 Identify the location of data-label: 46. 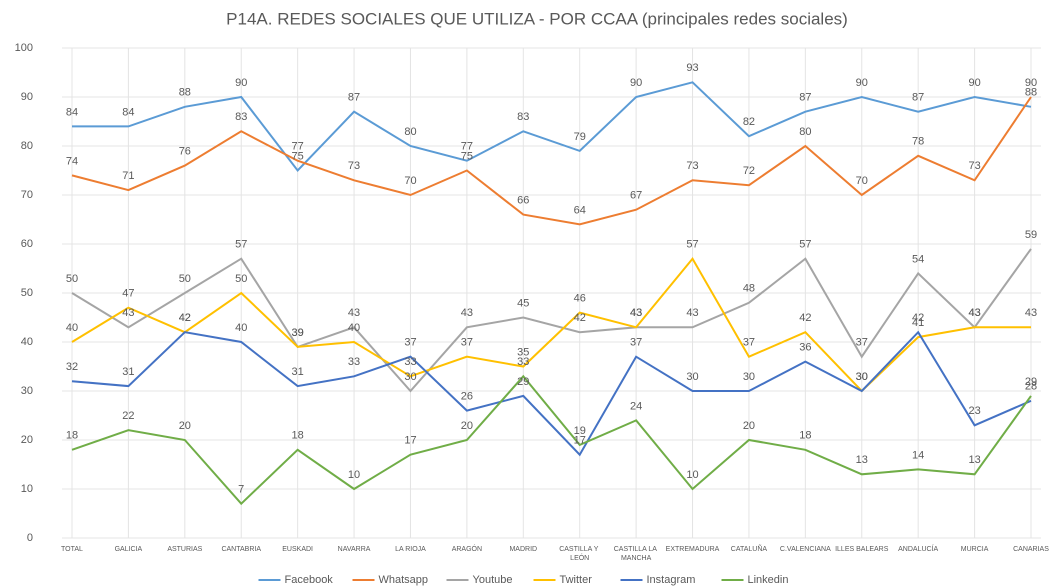
(580, 299).